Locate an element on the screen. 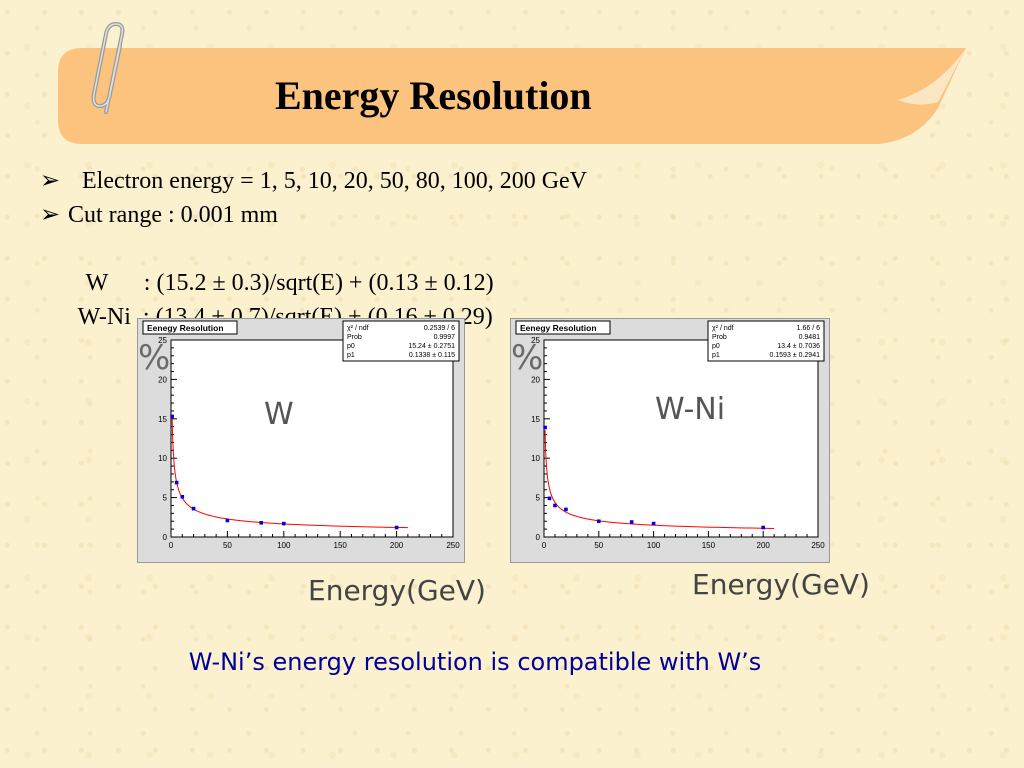 Image resolution: width=1024 pixels, height=768 pixels. stats-value: 15.24 ± 0.2751 is located at coordinates (431, 346).